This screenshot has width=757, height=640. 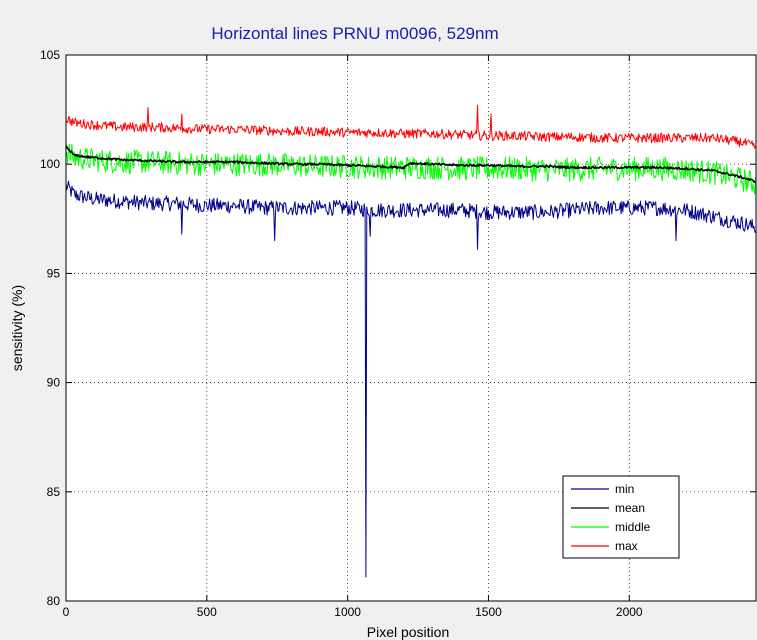 I want to click on y-tick-label: 95, so click(x=54, y=273).